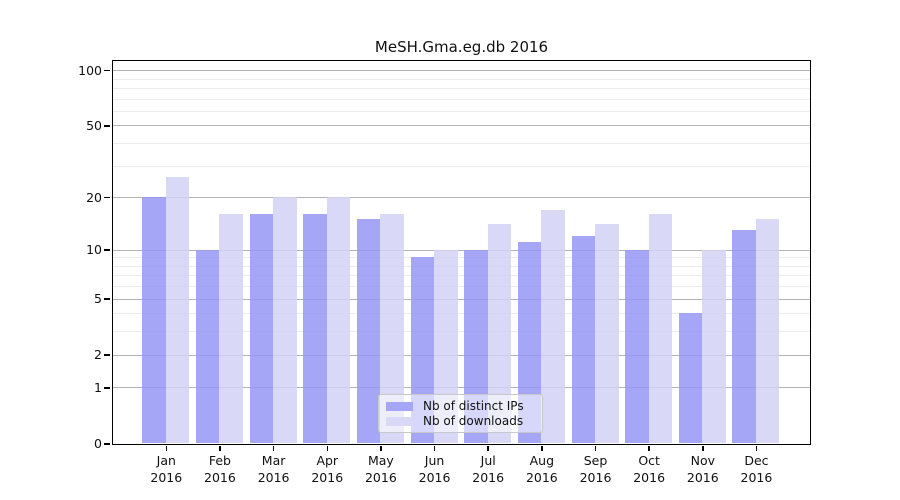  I want to click on legend-item-distinct-ips: Nb of distinct IPs, so click(460, 406).